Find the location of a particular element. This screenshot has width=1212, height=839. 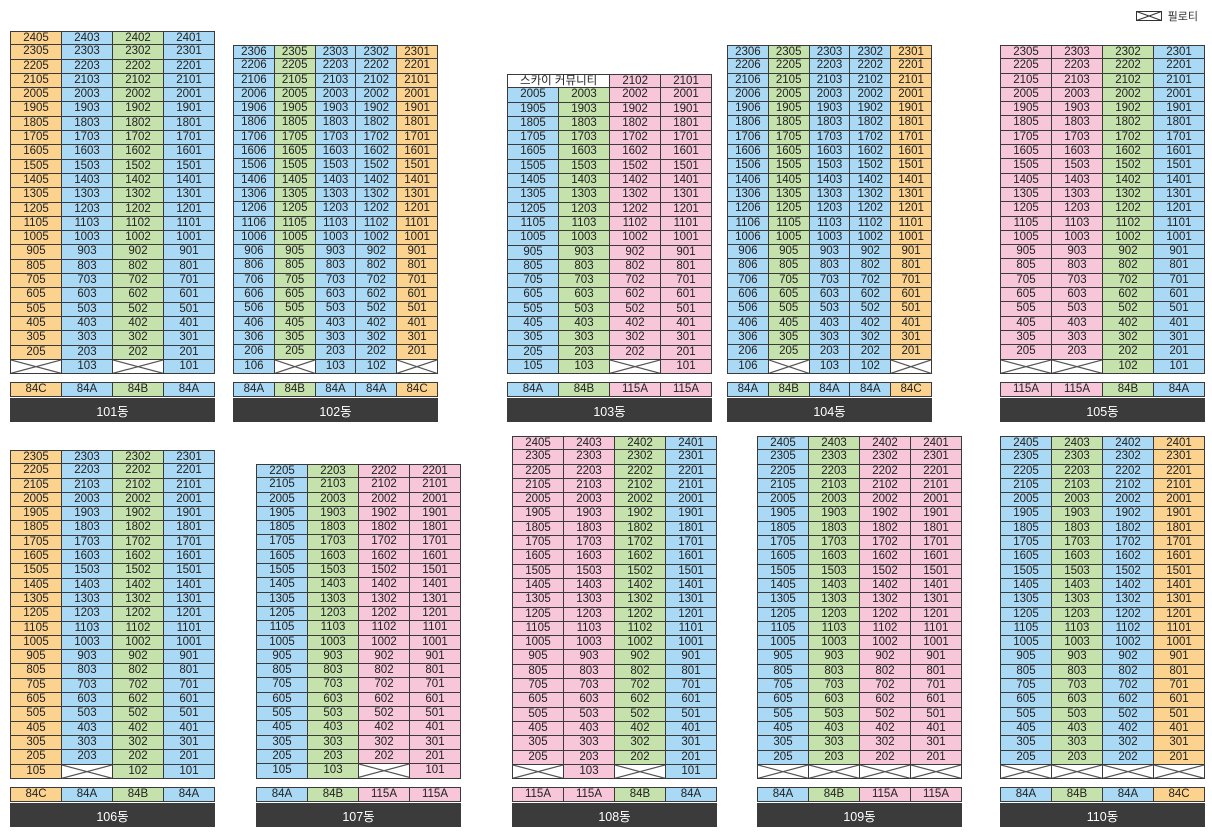

unit-cell: 1705 is located at coordinates (538, 543).